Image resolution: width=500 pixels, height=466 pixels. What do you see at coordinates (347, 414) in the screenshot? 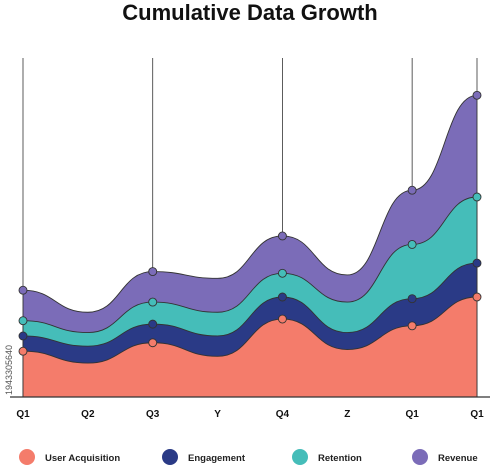
I see `x-tick-label: Z` at bounding box center [347, 414].